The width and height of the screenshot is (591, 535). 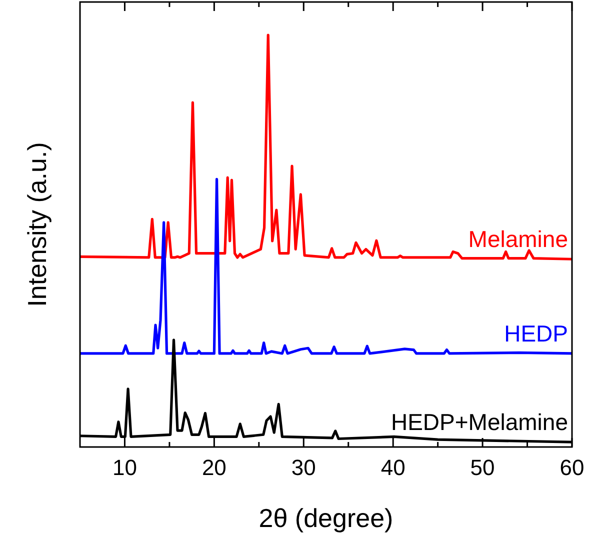 I want to click on series-label: HEDP, so click(x=536, y=333).